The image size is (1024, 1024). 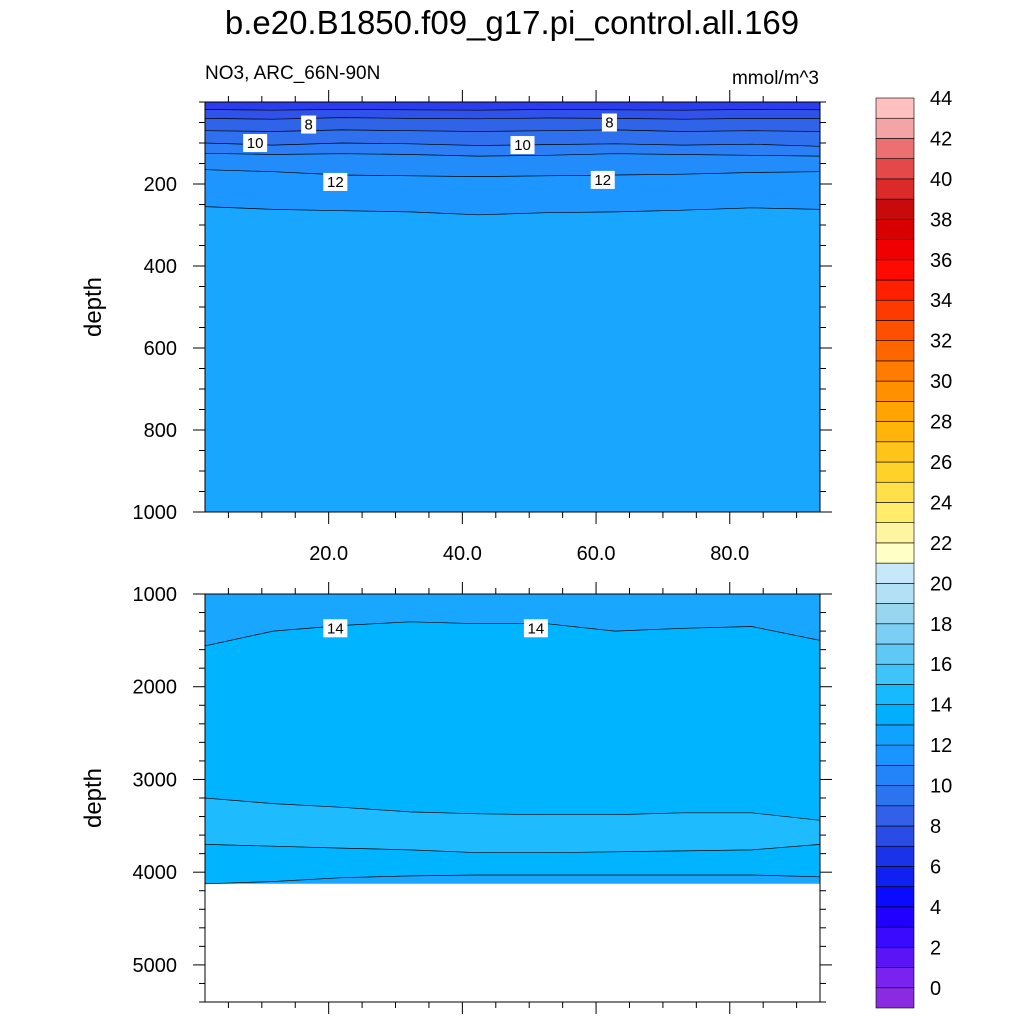 What do you see at coordinates (941, 342) in the screenshot?
I see `colorbar-label: 32` at bounding box center [941, 342].